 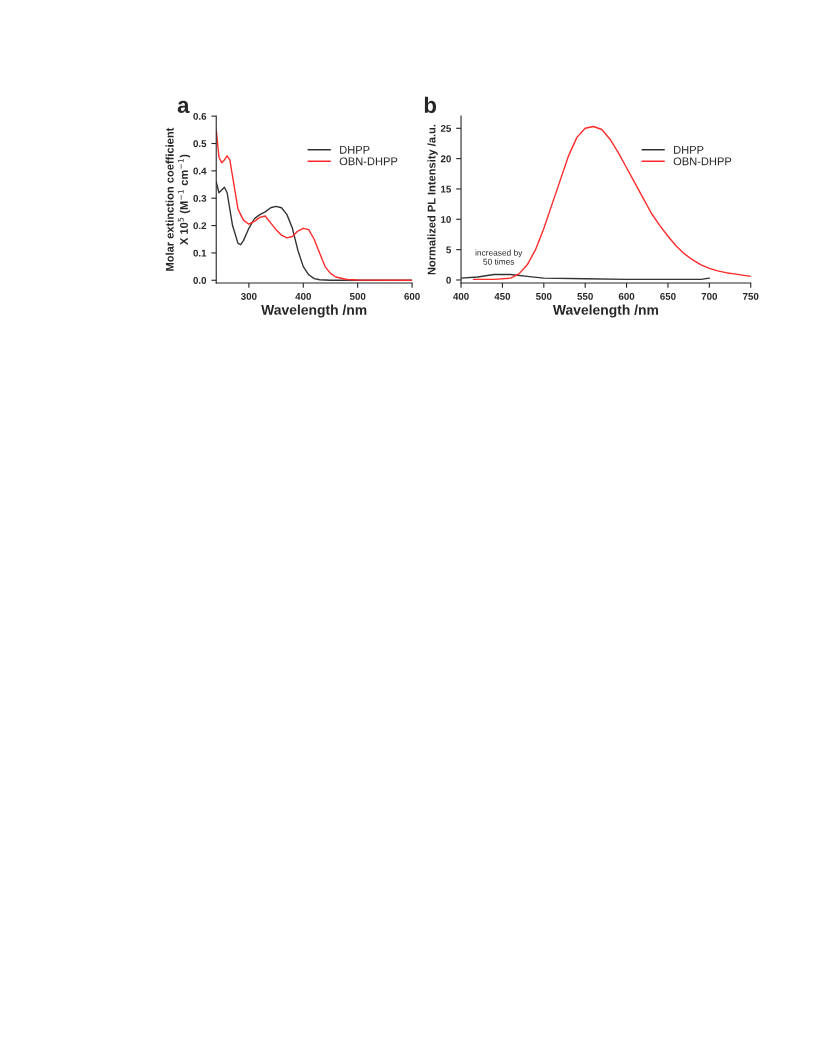 I want to click on y-tick-label: 0, so click(x=448, y=280).